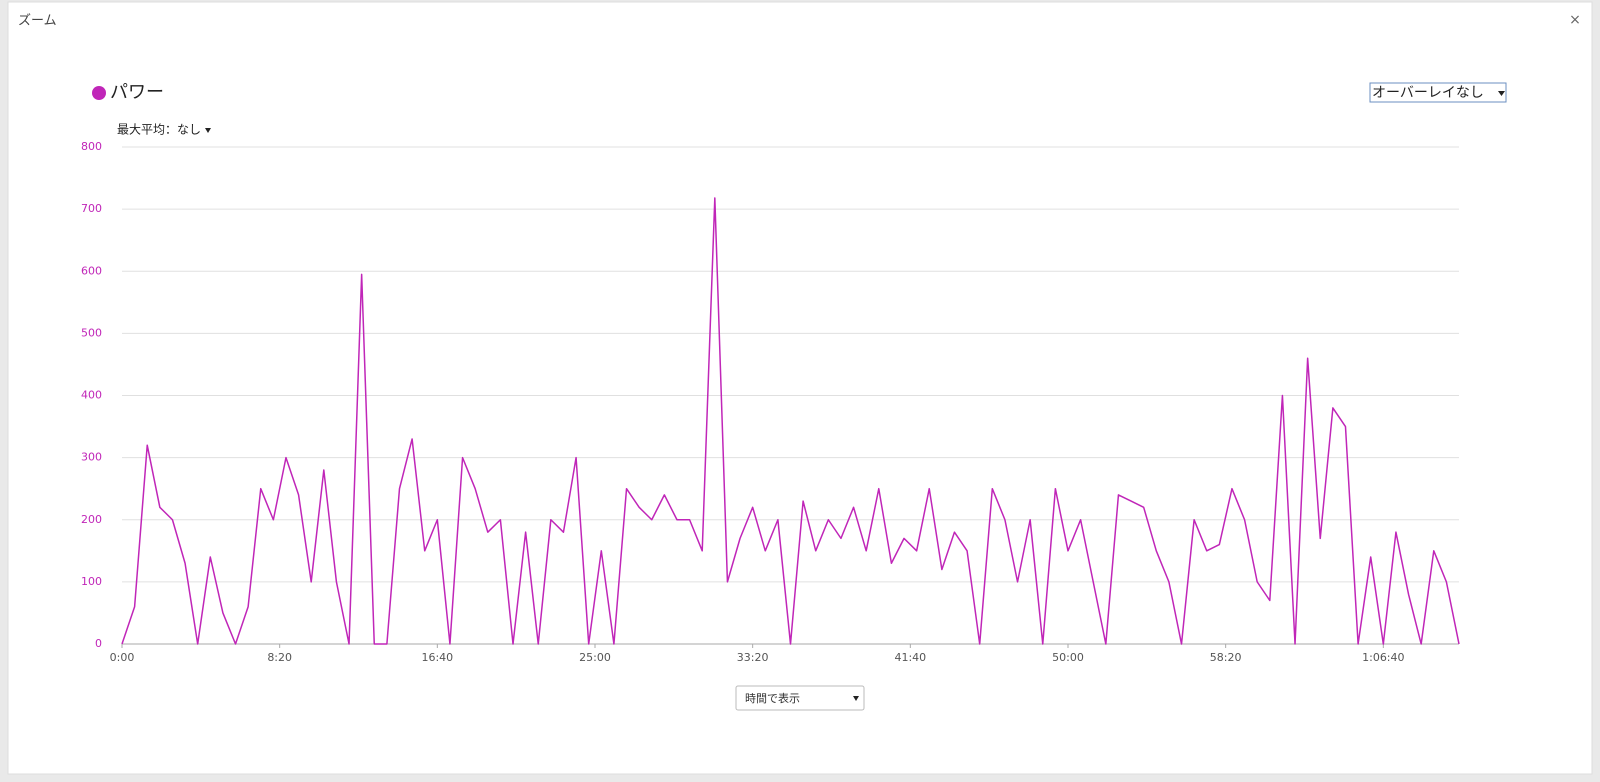  Describe the element at coordinates (91, 270) in the screenshot. I see `y-tick-label: 600` at that location.